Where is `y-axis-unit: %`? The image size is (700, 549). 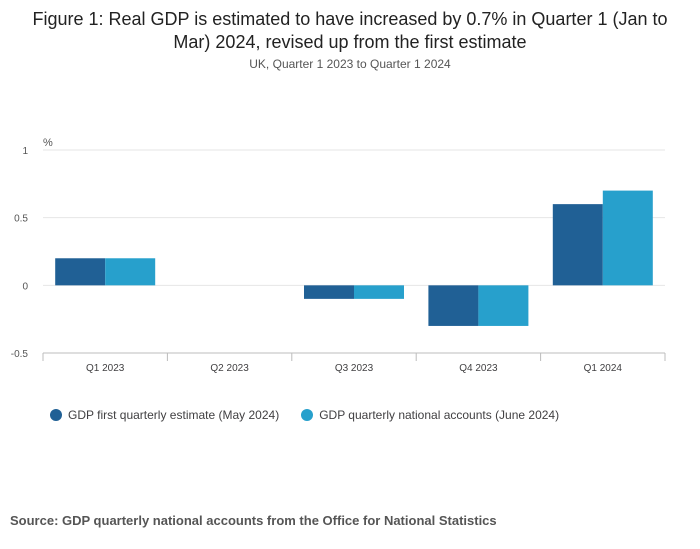 y-axis-unit: % is located at coordinates (48, 143).